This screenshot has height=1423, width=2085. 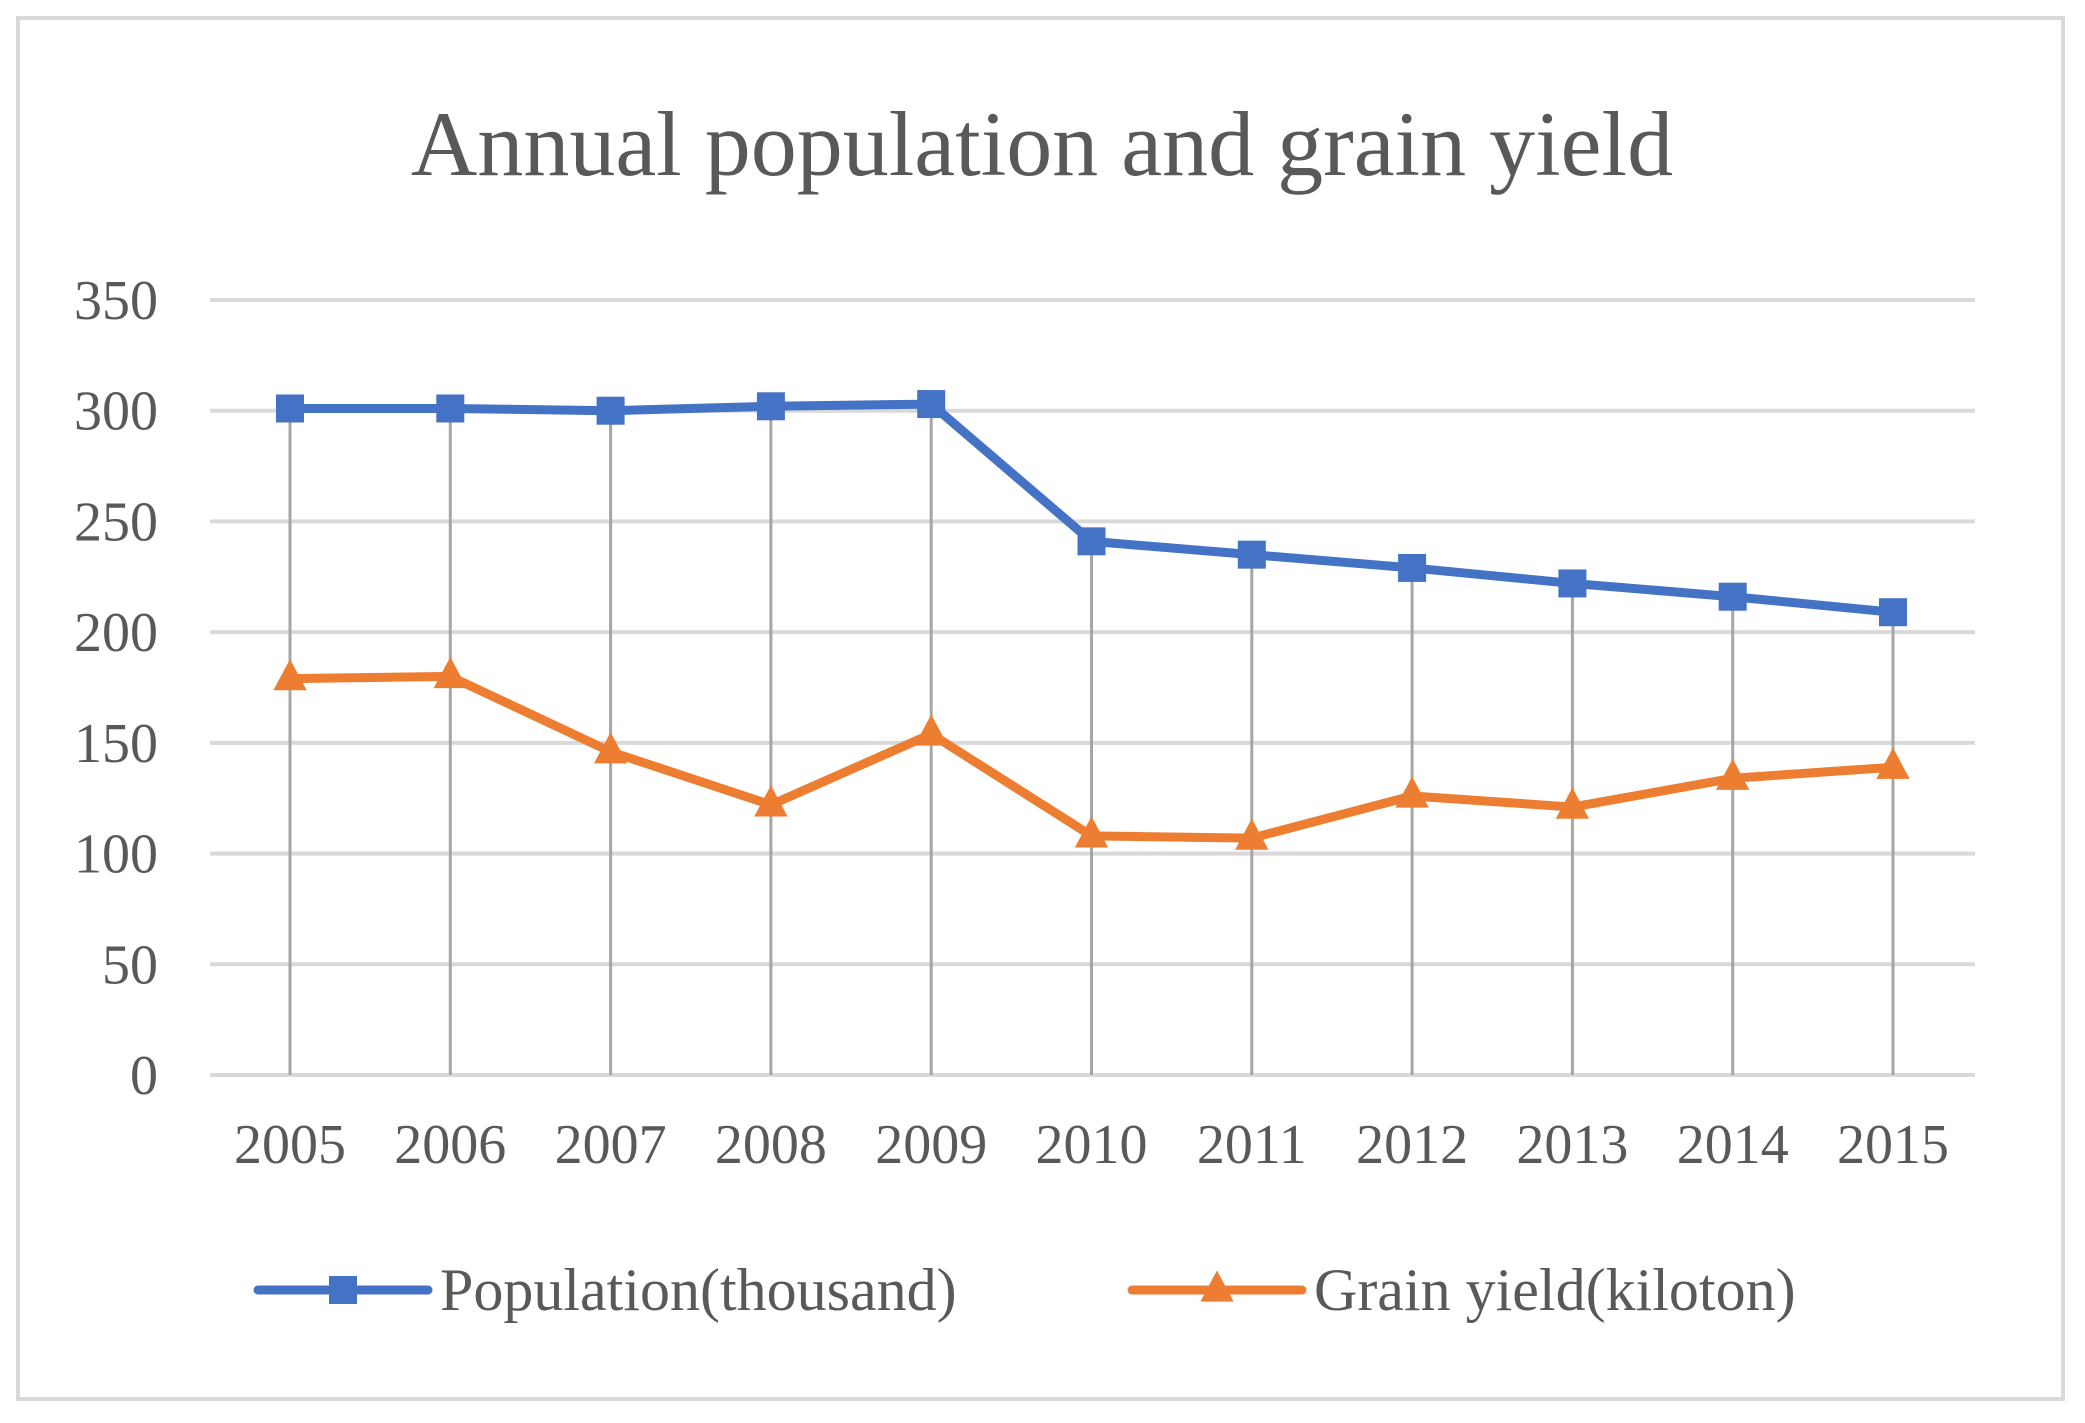 I want to click on y-axis-ticks: 0 50 100 150 200 250 300 350, so click(x=116, y=688).